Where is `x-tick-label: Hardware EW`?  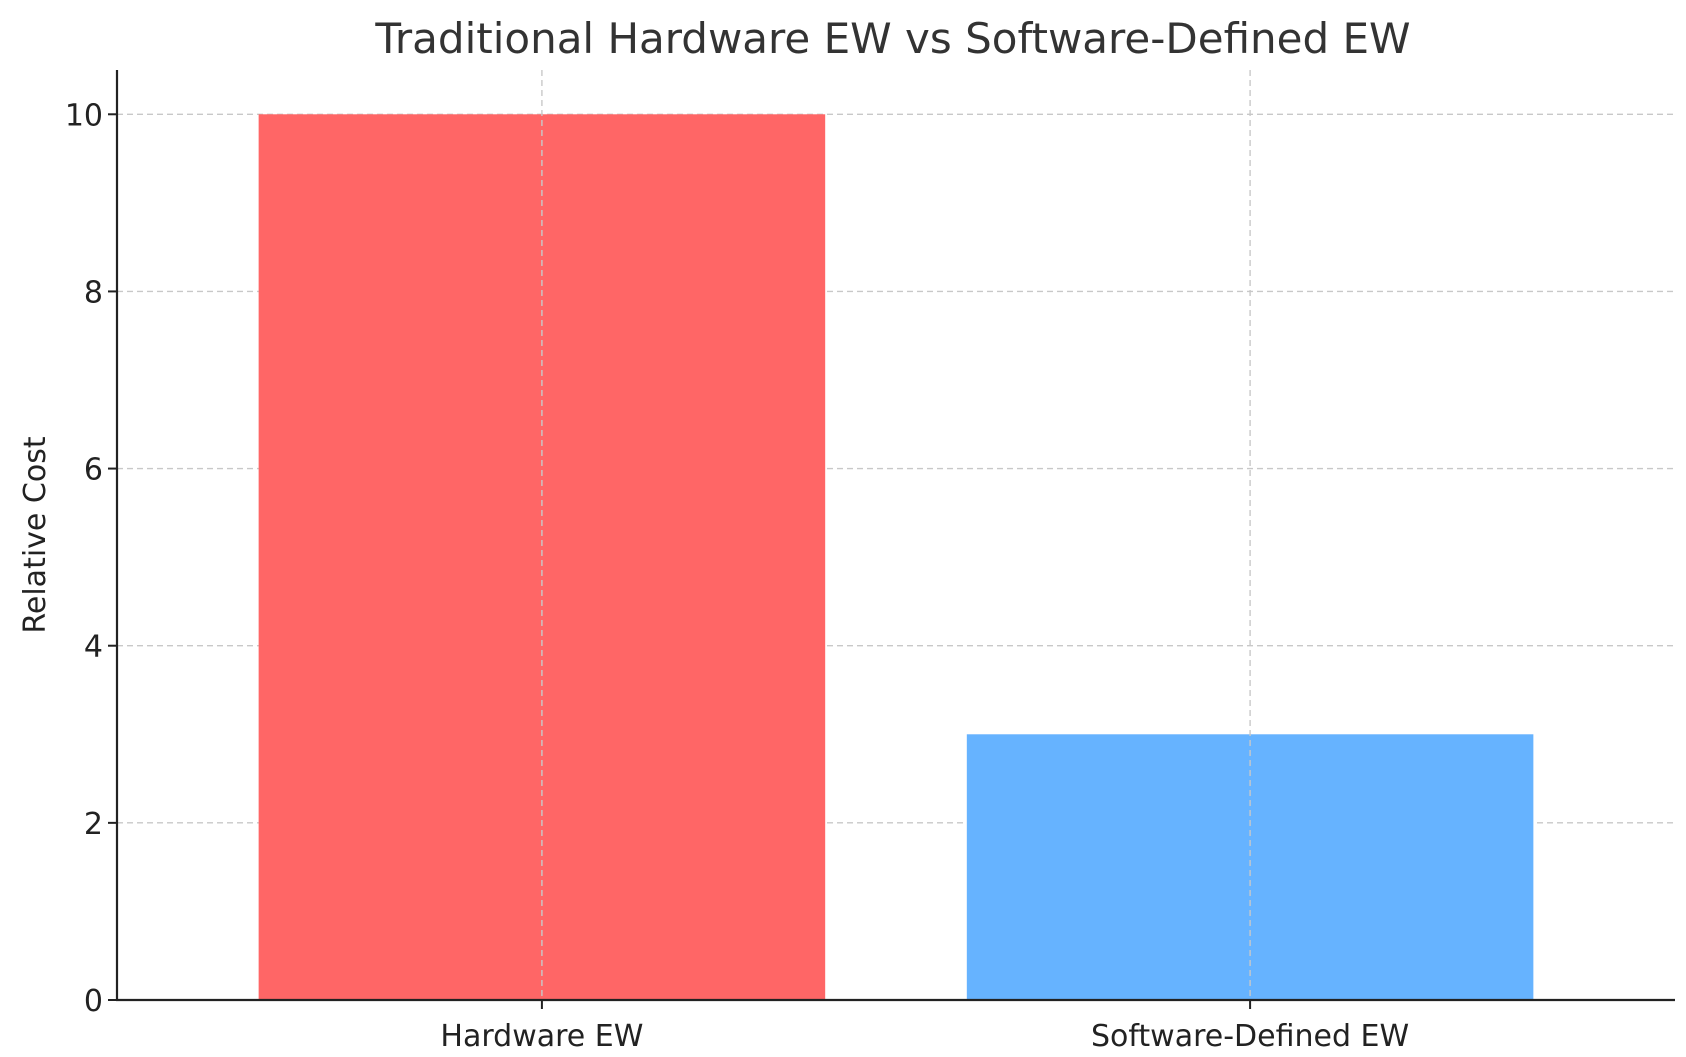
x-tick-label: Hardware EW is located at coordinates (541, 1036).